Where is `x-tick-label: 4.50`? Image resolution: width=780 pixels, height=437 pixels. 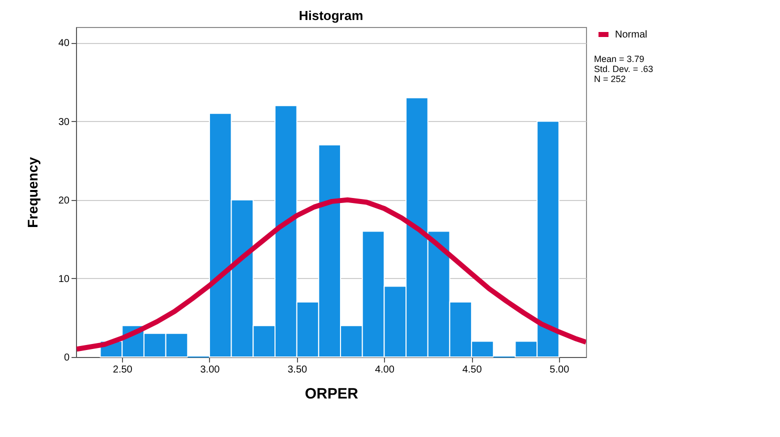
x-tick-label: 4.50 is located at coordinates (472, 370).